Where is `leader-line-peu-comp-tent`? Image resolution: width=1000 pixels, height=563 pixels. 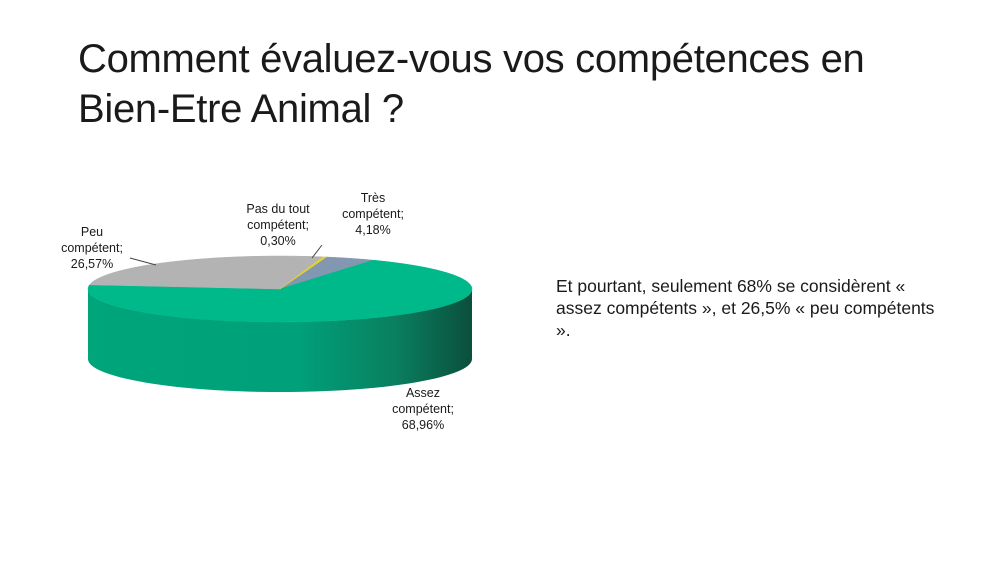
leader-line-peu-comp-tent is located at coordinates (143, 261).